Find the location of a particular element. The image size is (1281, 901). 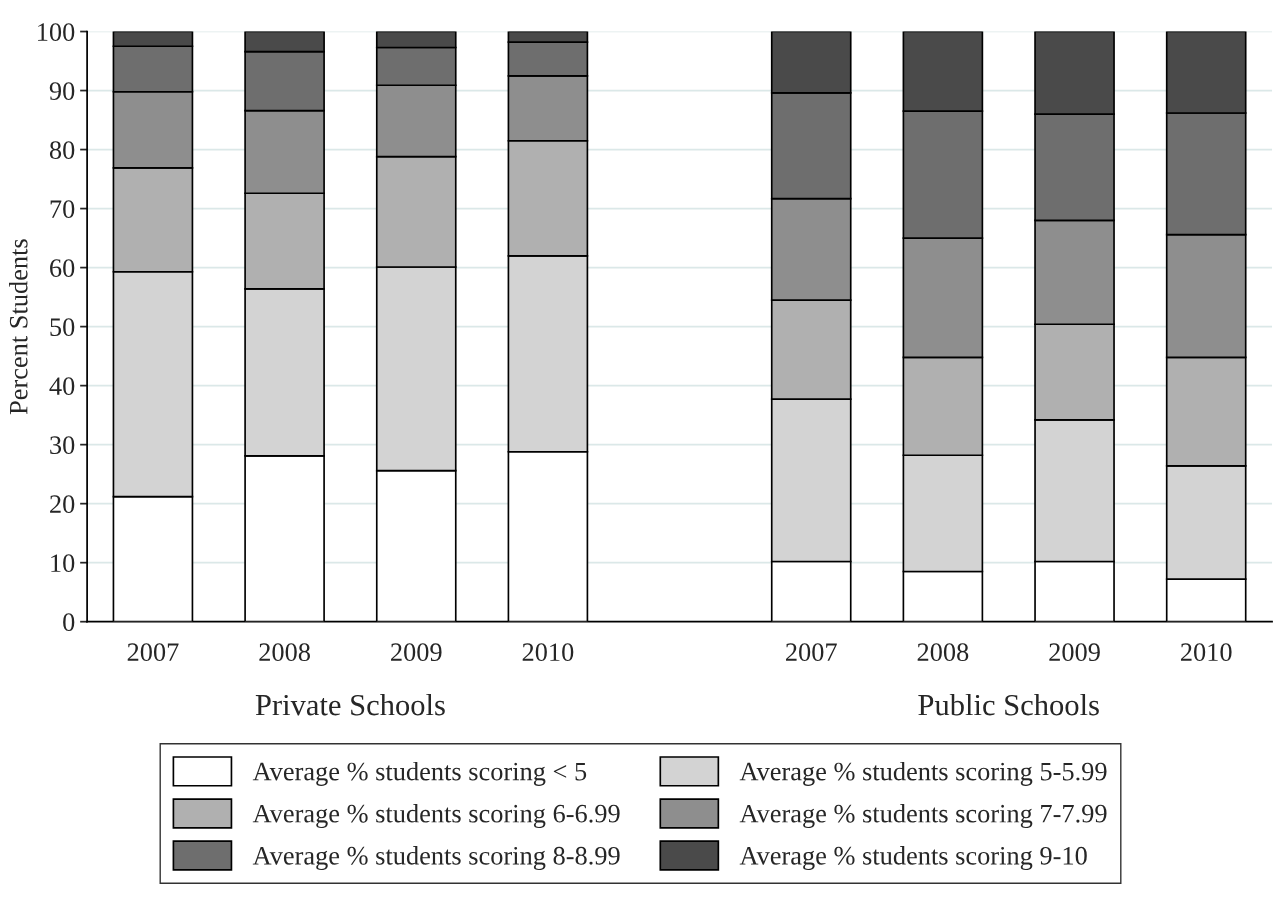

legend-label: Average % students scoring 8-8.99 is located at coordinates (436, 858).